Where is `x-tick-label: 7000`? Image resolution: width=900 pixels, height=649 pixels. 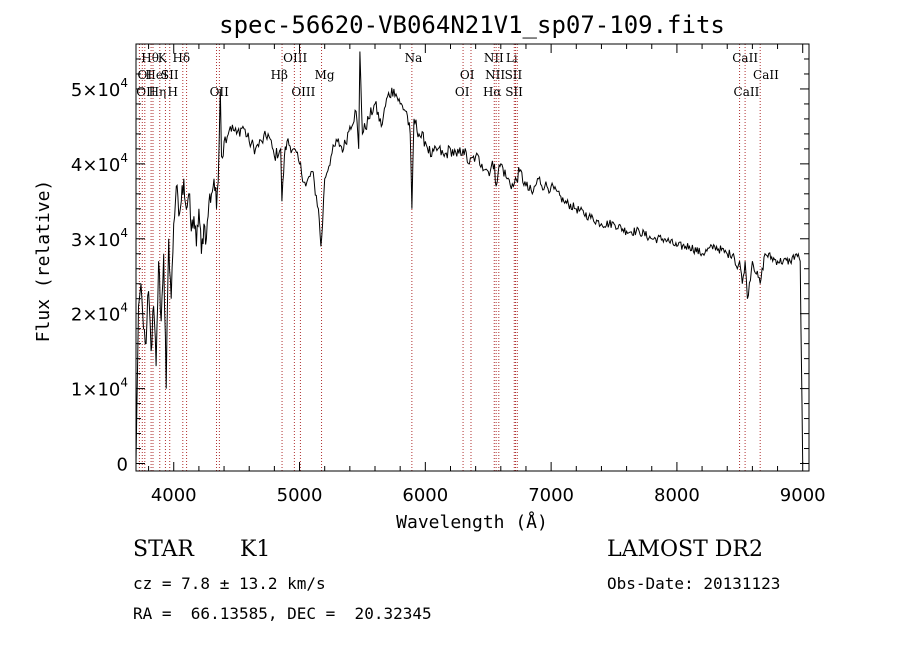 x-tick-label: 7000 is located at coordinates (551, 495).